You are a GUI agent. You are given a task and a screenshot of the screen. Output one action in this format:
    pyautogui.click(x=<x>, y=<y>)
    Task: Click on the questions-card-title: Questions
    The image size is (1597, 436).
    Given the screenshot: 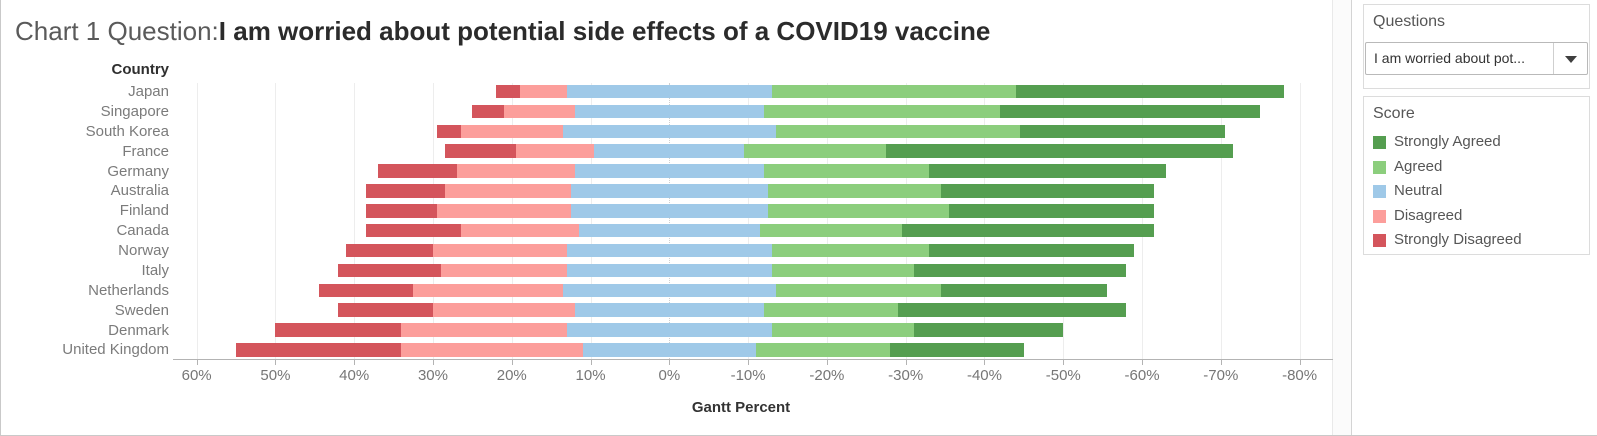 What is the action you would take?
    pyautogui.click(x=1409, y=21)
    